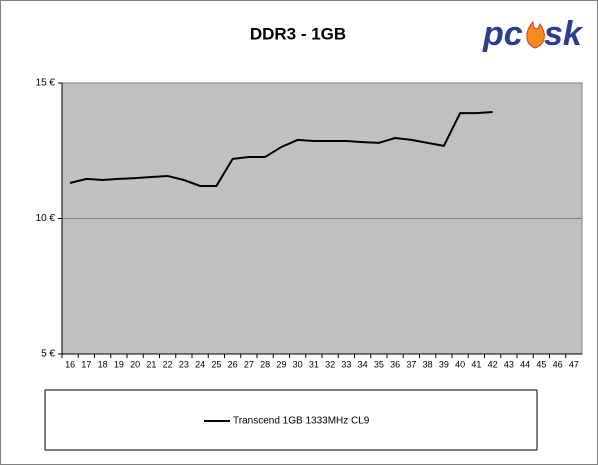  Describe the element at coordinates (574, 364) in the screenshot. I see `x-tick-label: 47` at that location.